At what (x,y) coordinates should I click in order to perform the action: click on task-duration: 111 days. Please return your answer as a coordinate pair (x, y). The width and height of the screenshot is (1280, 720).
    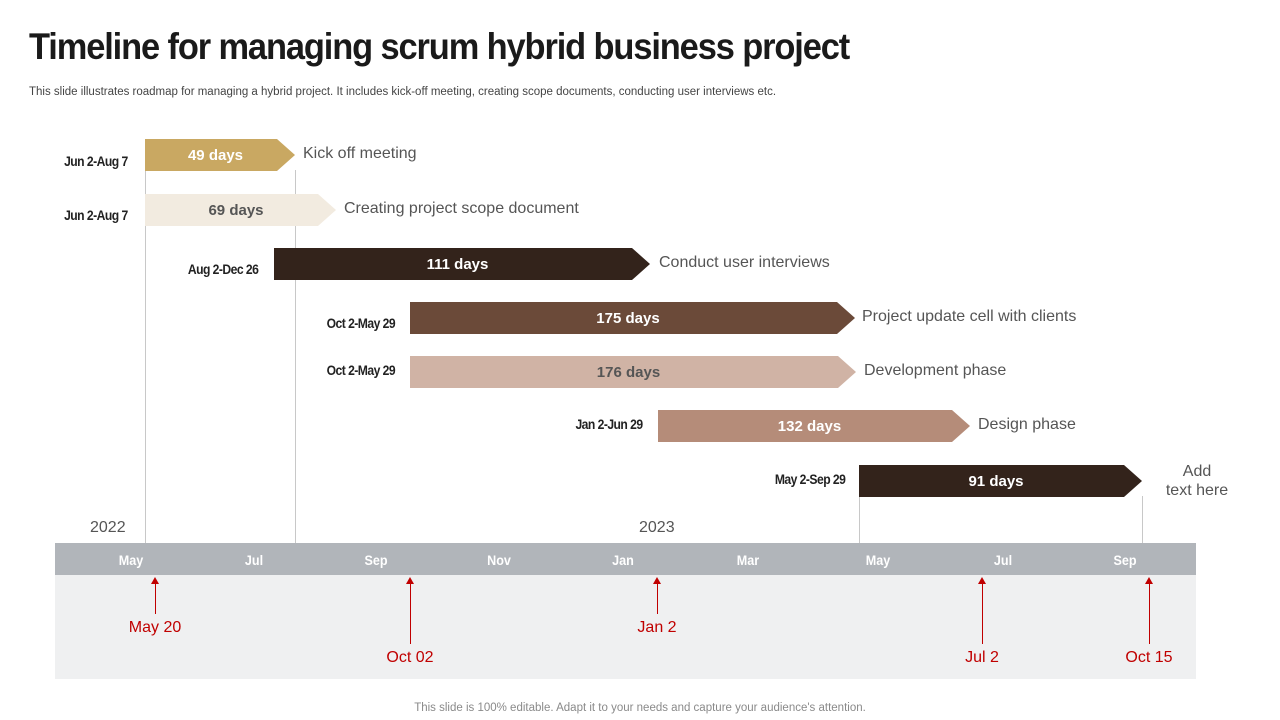
    Looking at the image, I should click on (457, 264).